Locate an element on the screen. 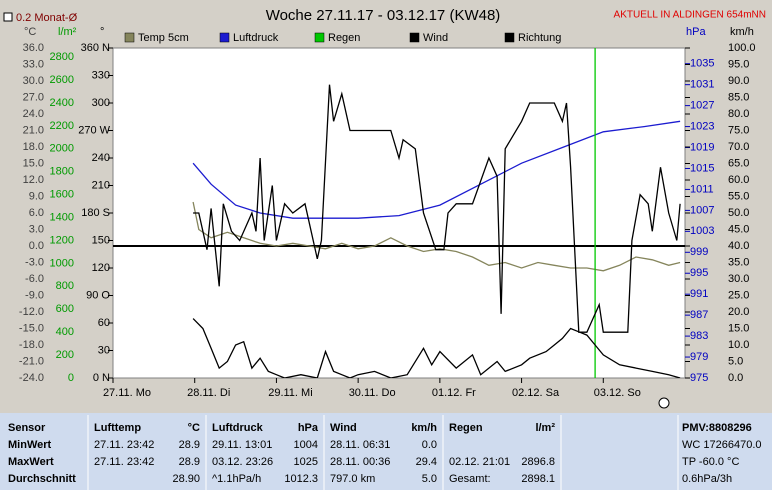 This screenshot has width=772, height=490. y-tick-label: 975 is located at coordinates (699, 378).